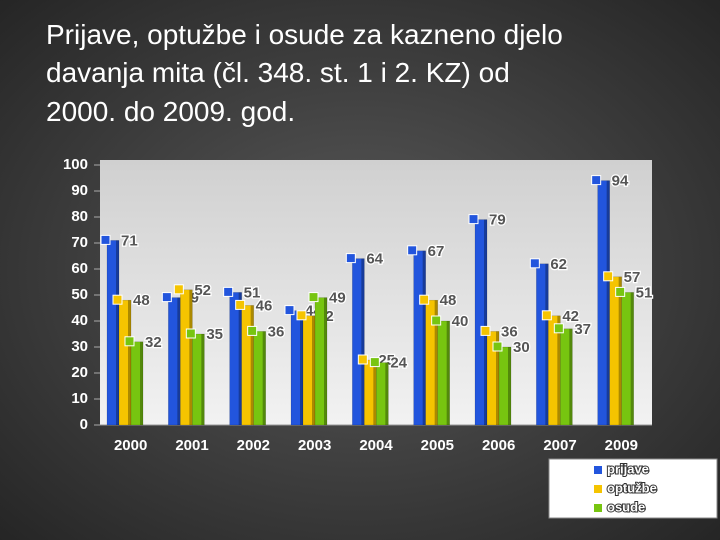 Image resolution: width=720 pixels, height=540 pixels. Describe the element at coordinates (278, 72) in the screenshot. I see `title-line: davanja mita (čl. 348. st. 1 i 2. KZ) od` at that location.